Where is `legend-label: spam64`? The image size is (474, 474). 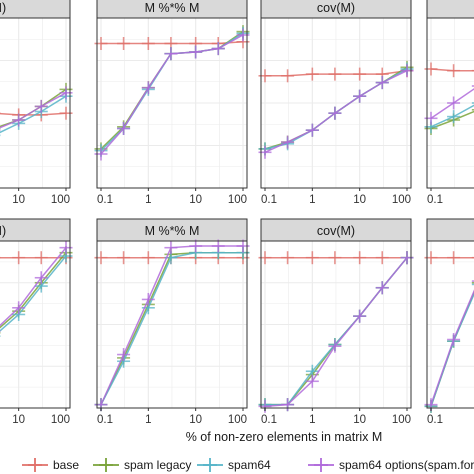 legend-label: spam64 is located at coordinates (249, 465).